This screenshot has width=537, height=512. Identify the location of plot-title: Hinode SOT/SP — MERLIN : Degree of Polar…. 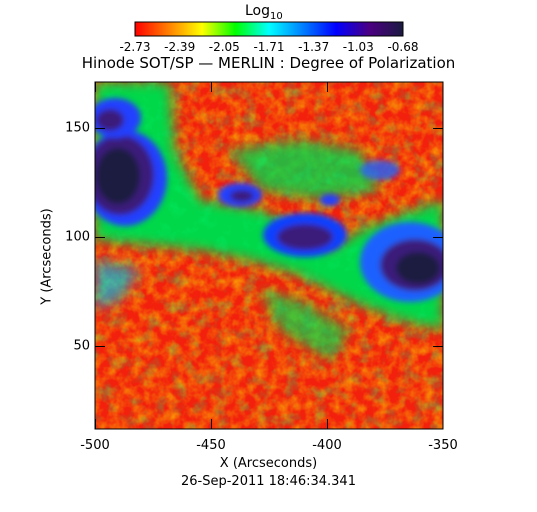
(268, 63).